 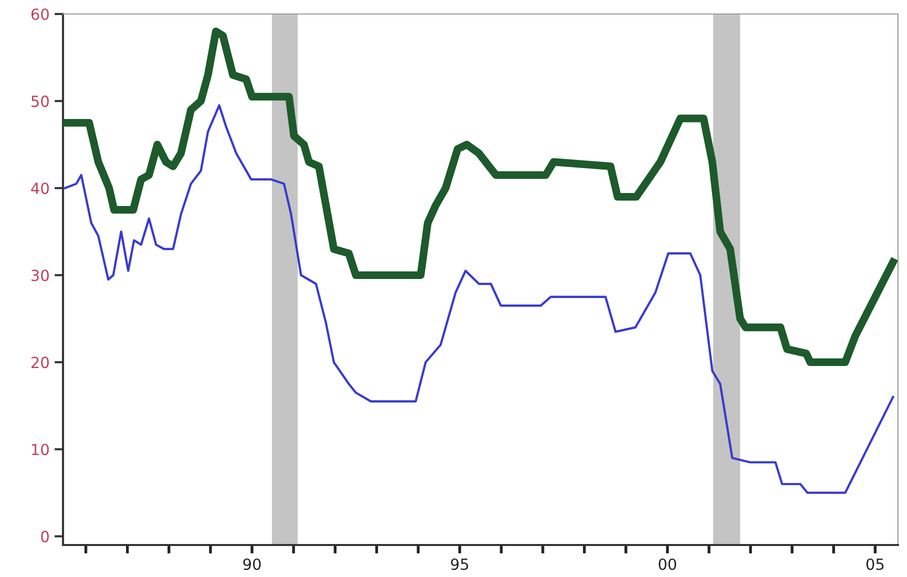 What do you see at coordinates (40, 450) in the screenshot?
I see `y-tick-label: 10` at bounding box center [40, 450].